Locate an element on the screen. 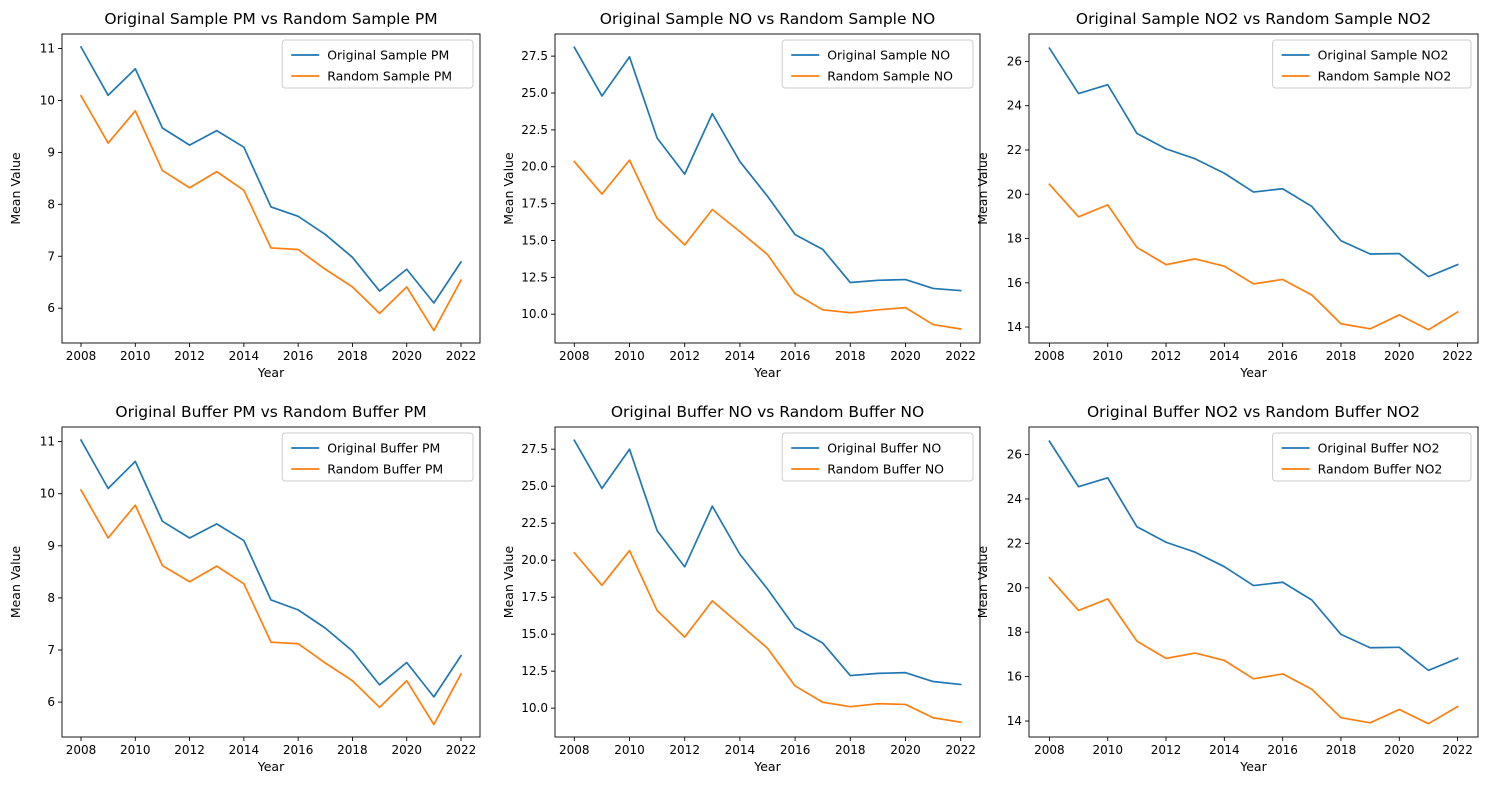 Image resolution: width=1488 pixels, height=790 pixels. legend-label: Random Sample NO2 is located at coordinates (1385, 76).